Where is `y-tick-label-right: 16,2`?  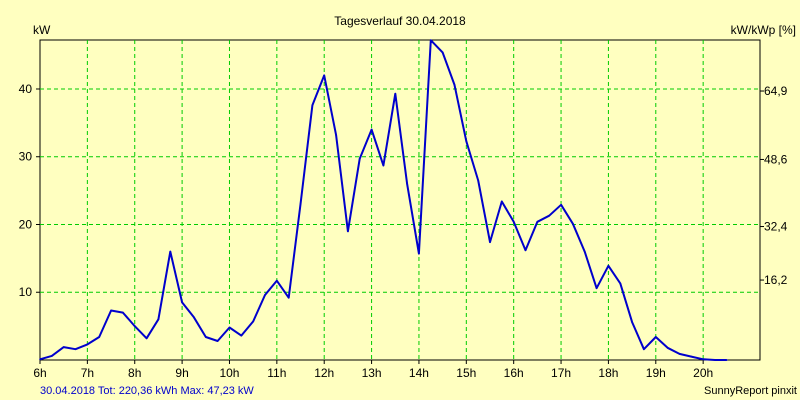 y-tick-label-right: 16,2 is located at coordinates (776, 280).